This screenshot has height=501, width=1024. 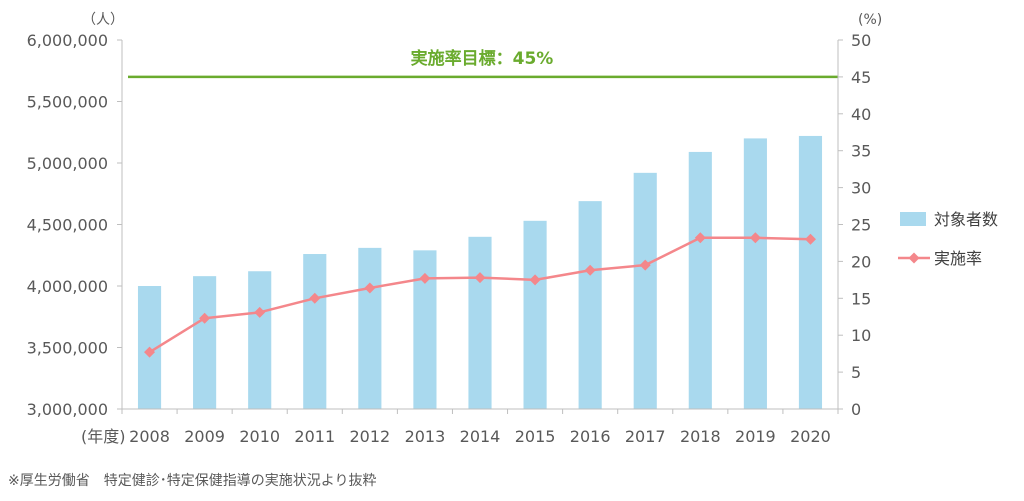 I want to click on x-tick-label: 2014, so click(x=480, y=436).